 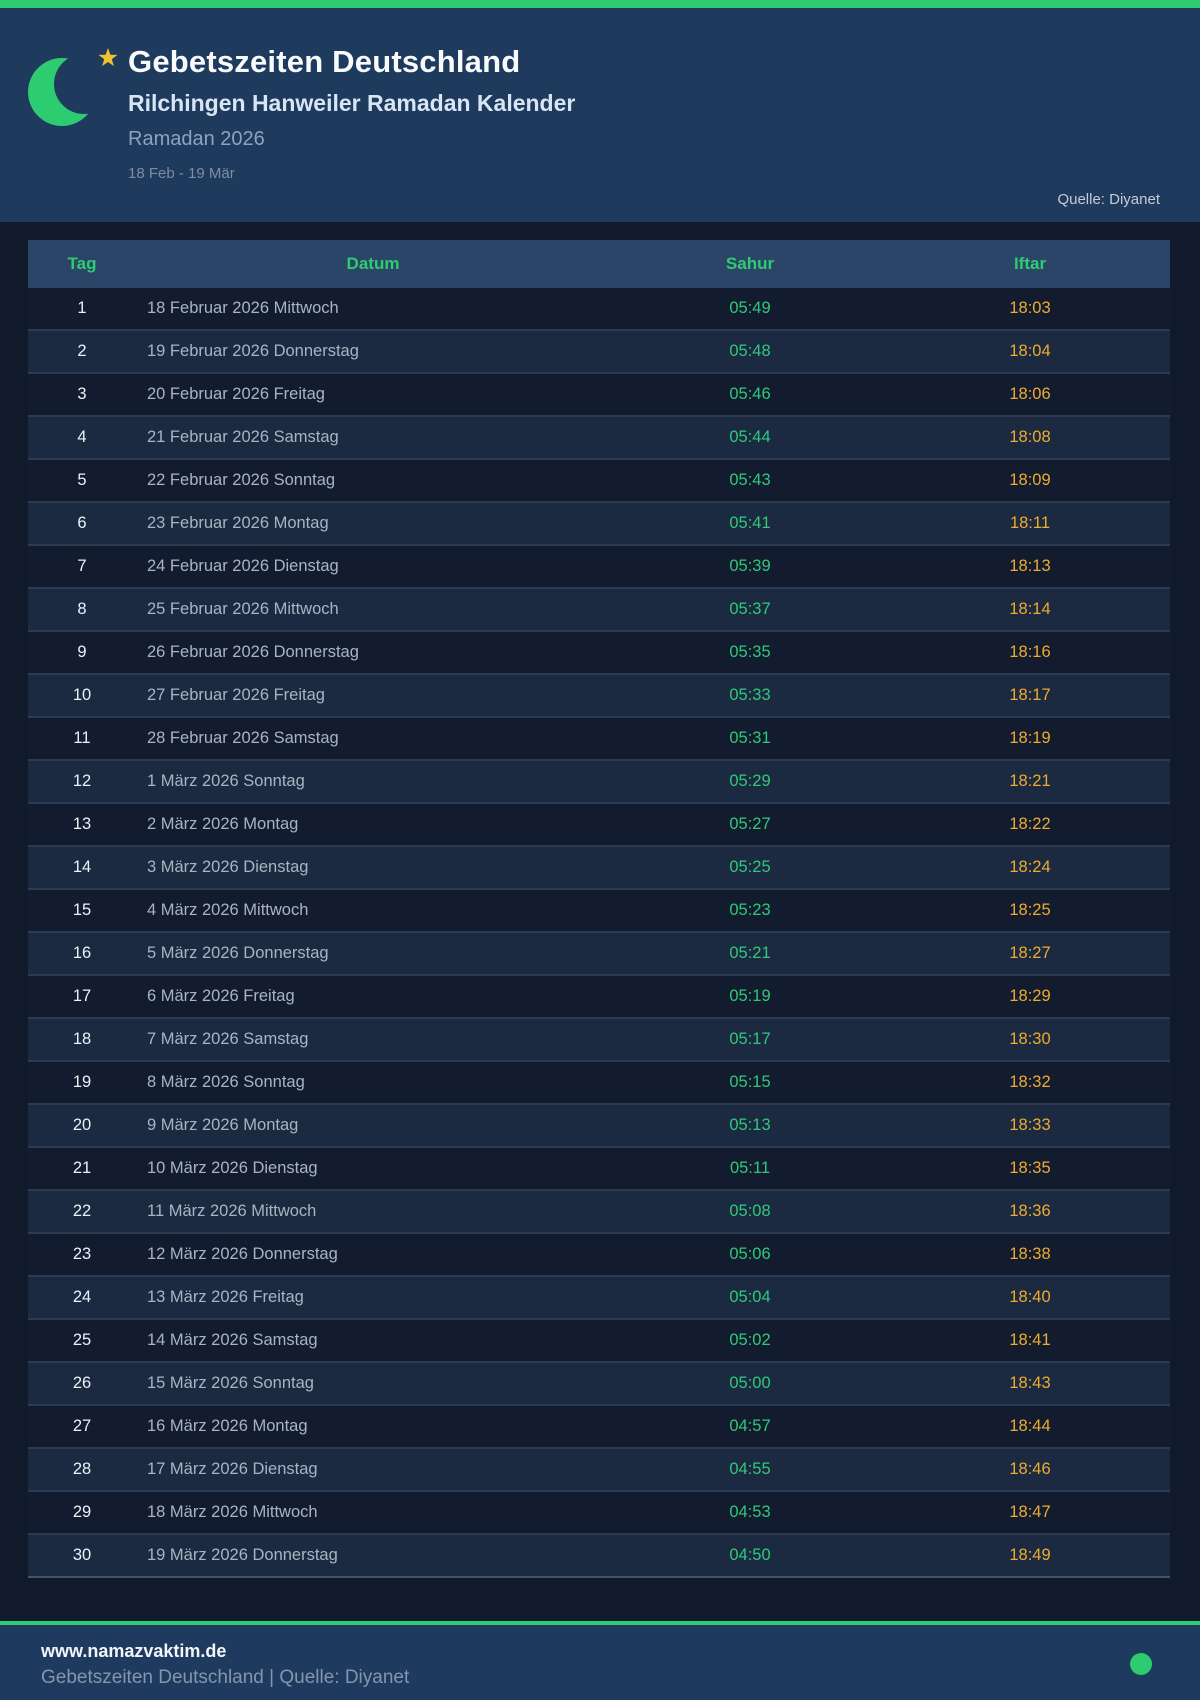 What do you see at coordinates (373, 1168) in the screenshot?
I see `date-cell: 10 März 2026 Dienstag` at bounding box center [373, 1168].